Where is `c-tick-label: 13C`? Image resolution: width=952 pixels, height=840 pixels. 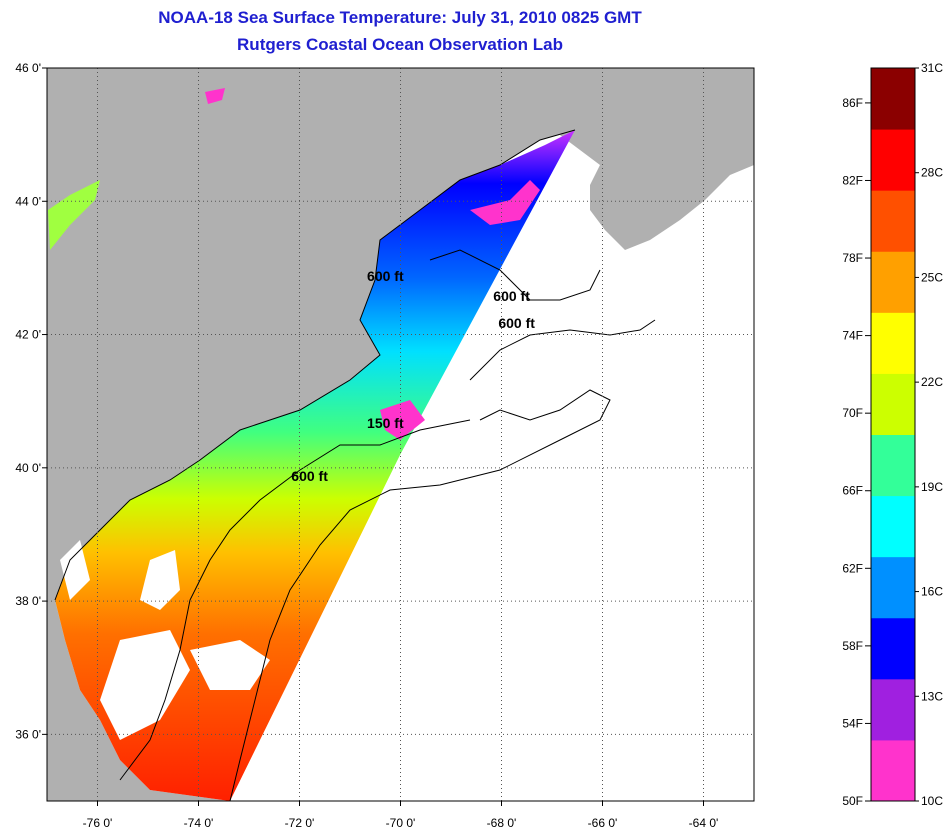 c-tick-label: 13C is located at coordinates (932, 696).